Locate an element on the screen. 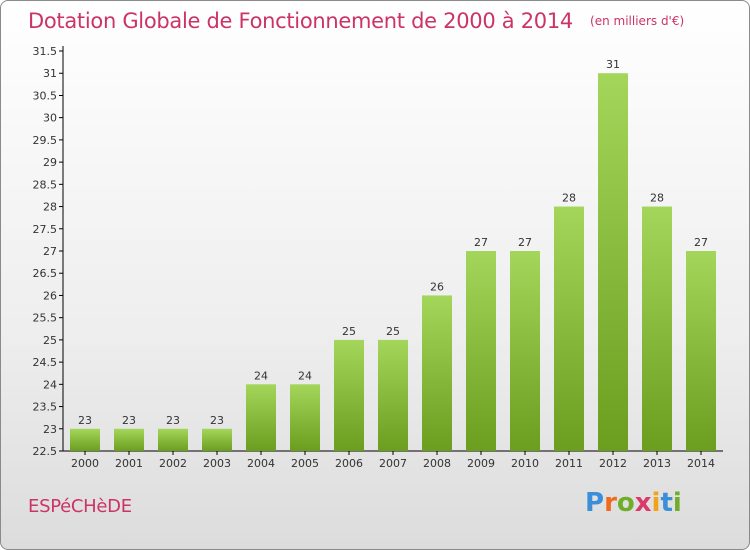 The height and width of the screenshot is (550, 750). y-tick-label: 31 is located at coordinates (50, 73).